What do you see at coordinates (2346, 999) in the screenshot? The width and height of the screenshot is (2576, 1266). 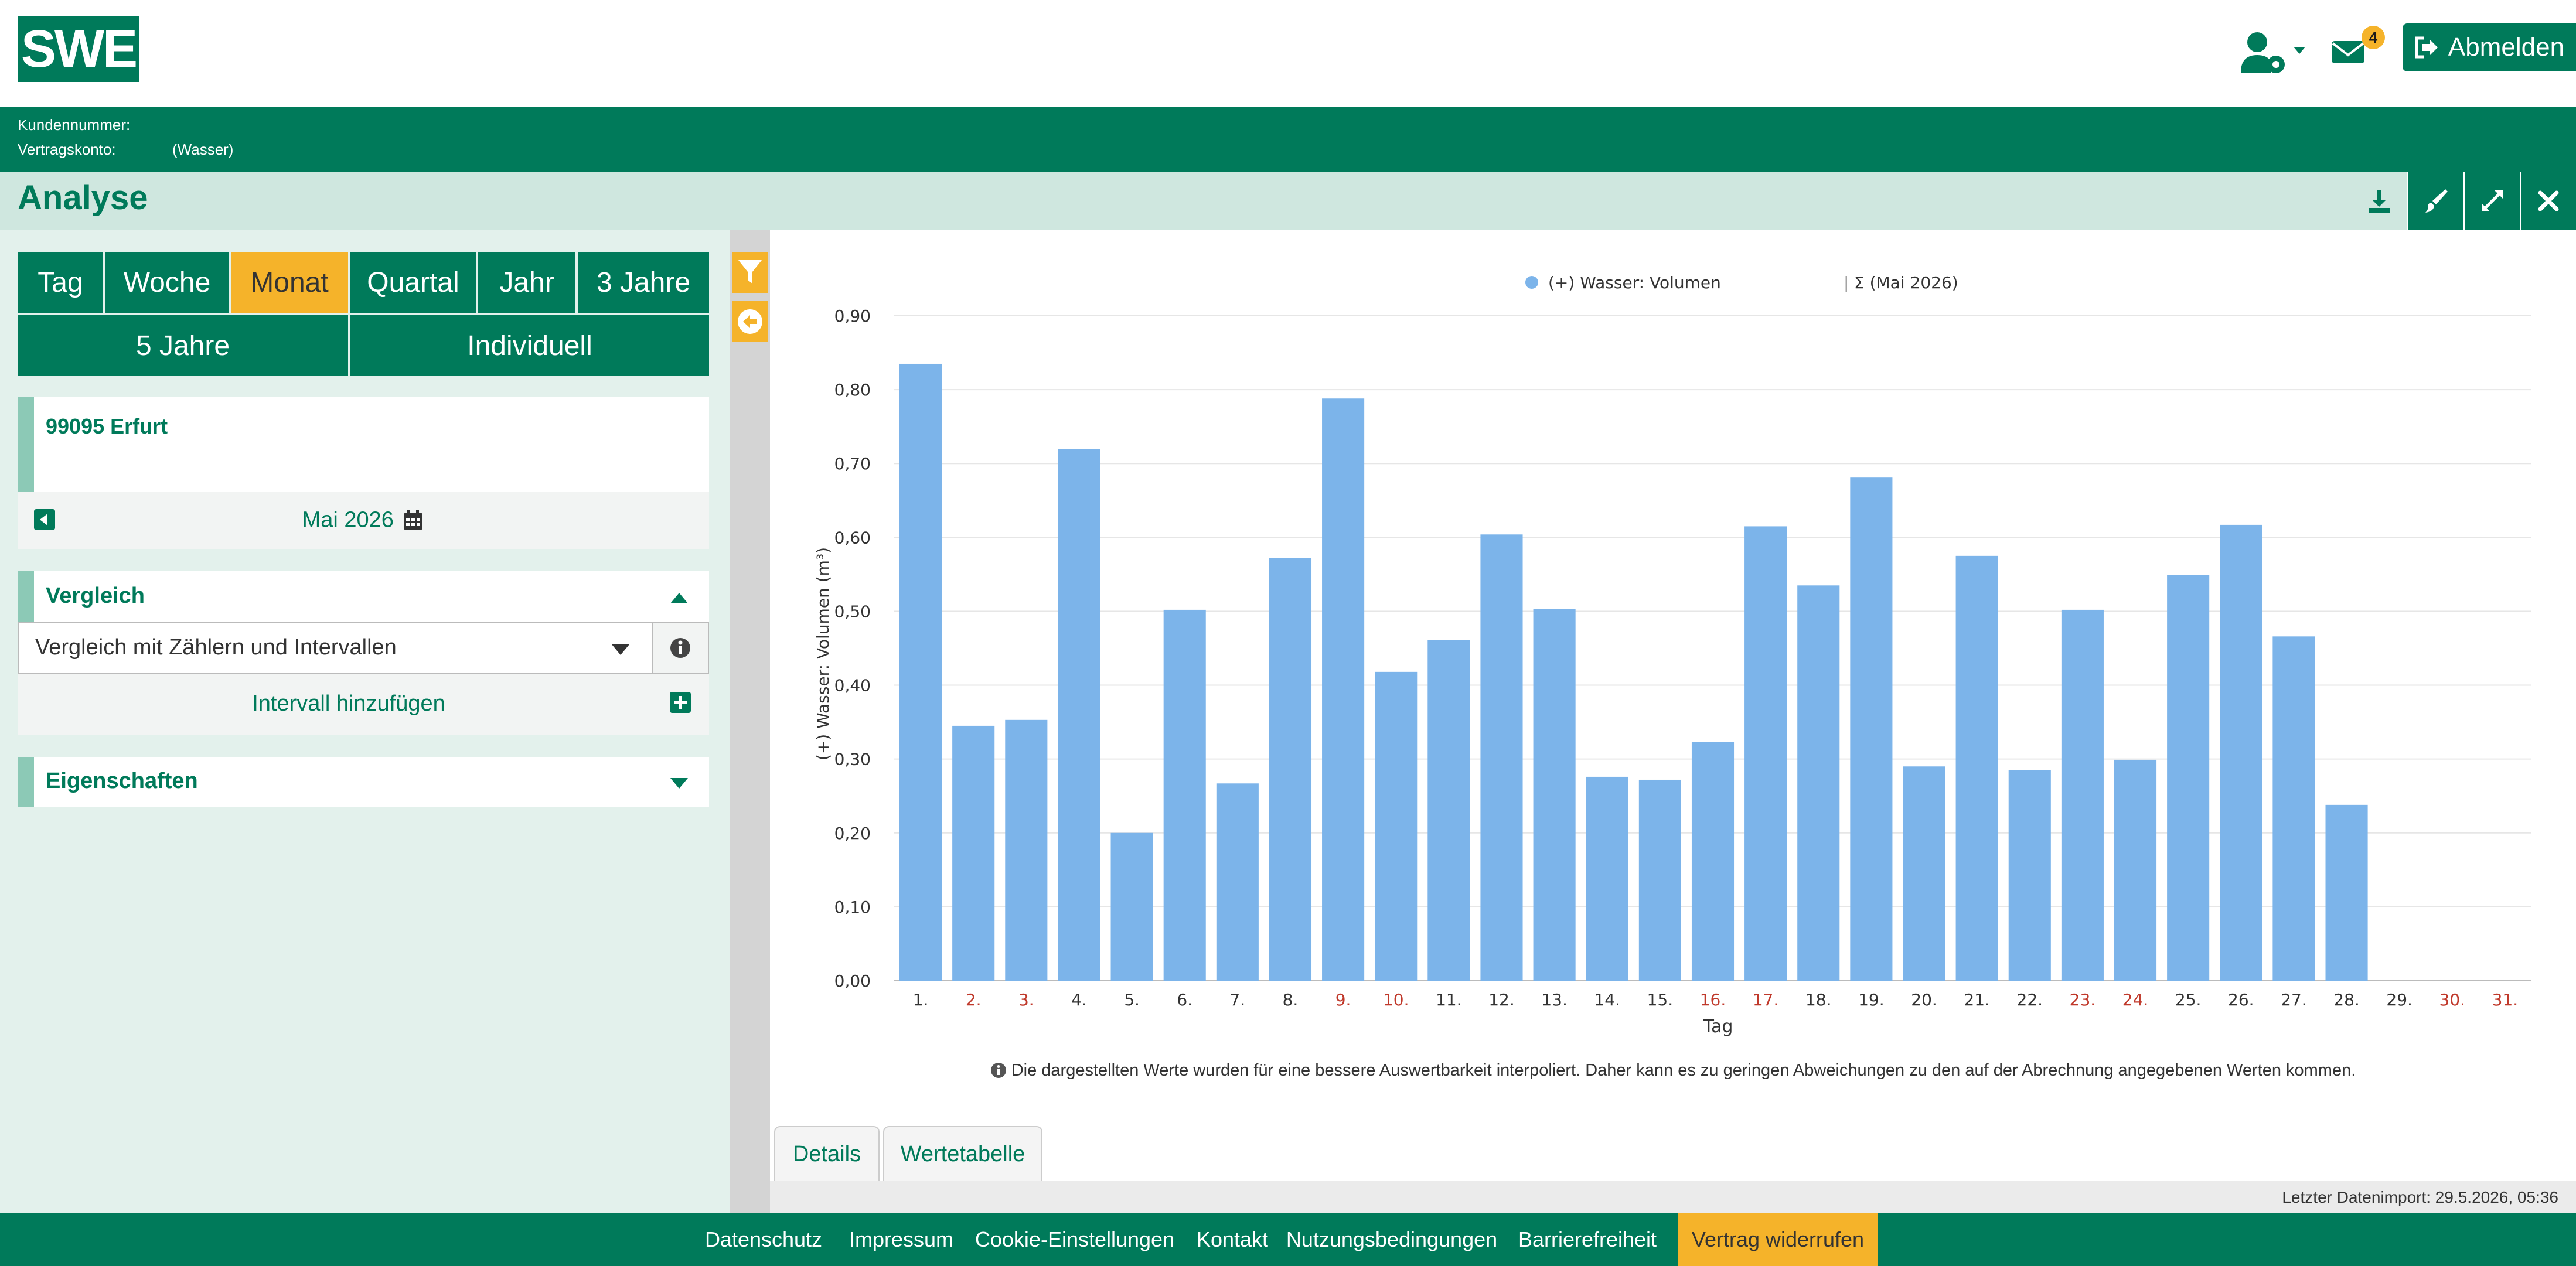 I see `x-tick-label: 28.` at bounding box center [2346, 999].